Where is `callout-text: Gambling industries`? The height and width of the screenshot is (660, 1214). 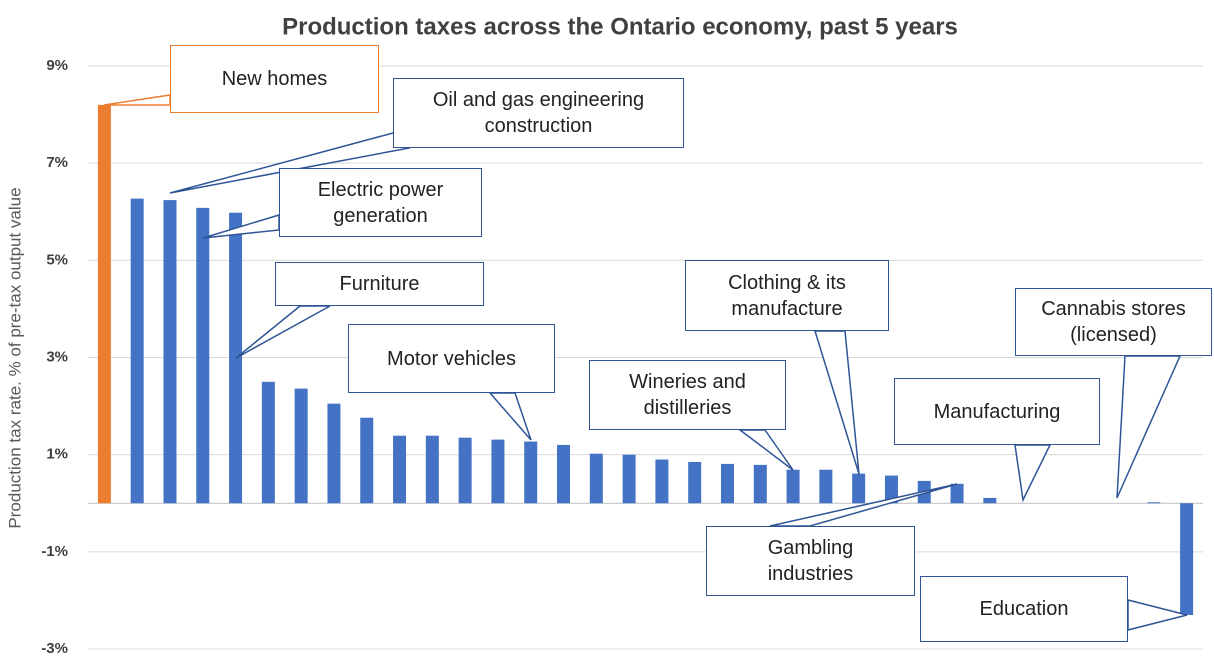 callout-text: Gambling industries is located at coordinates (810, 561).